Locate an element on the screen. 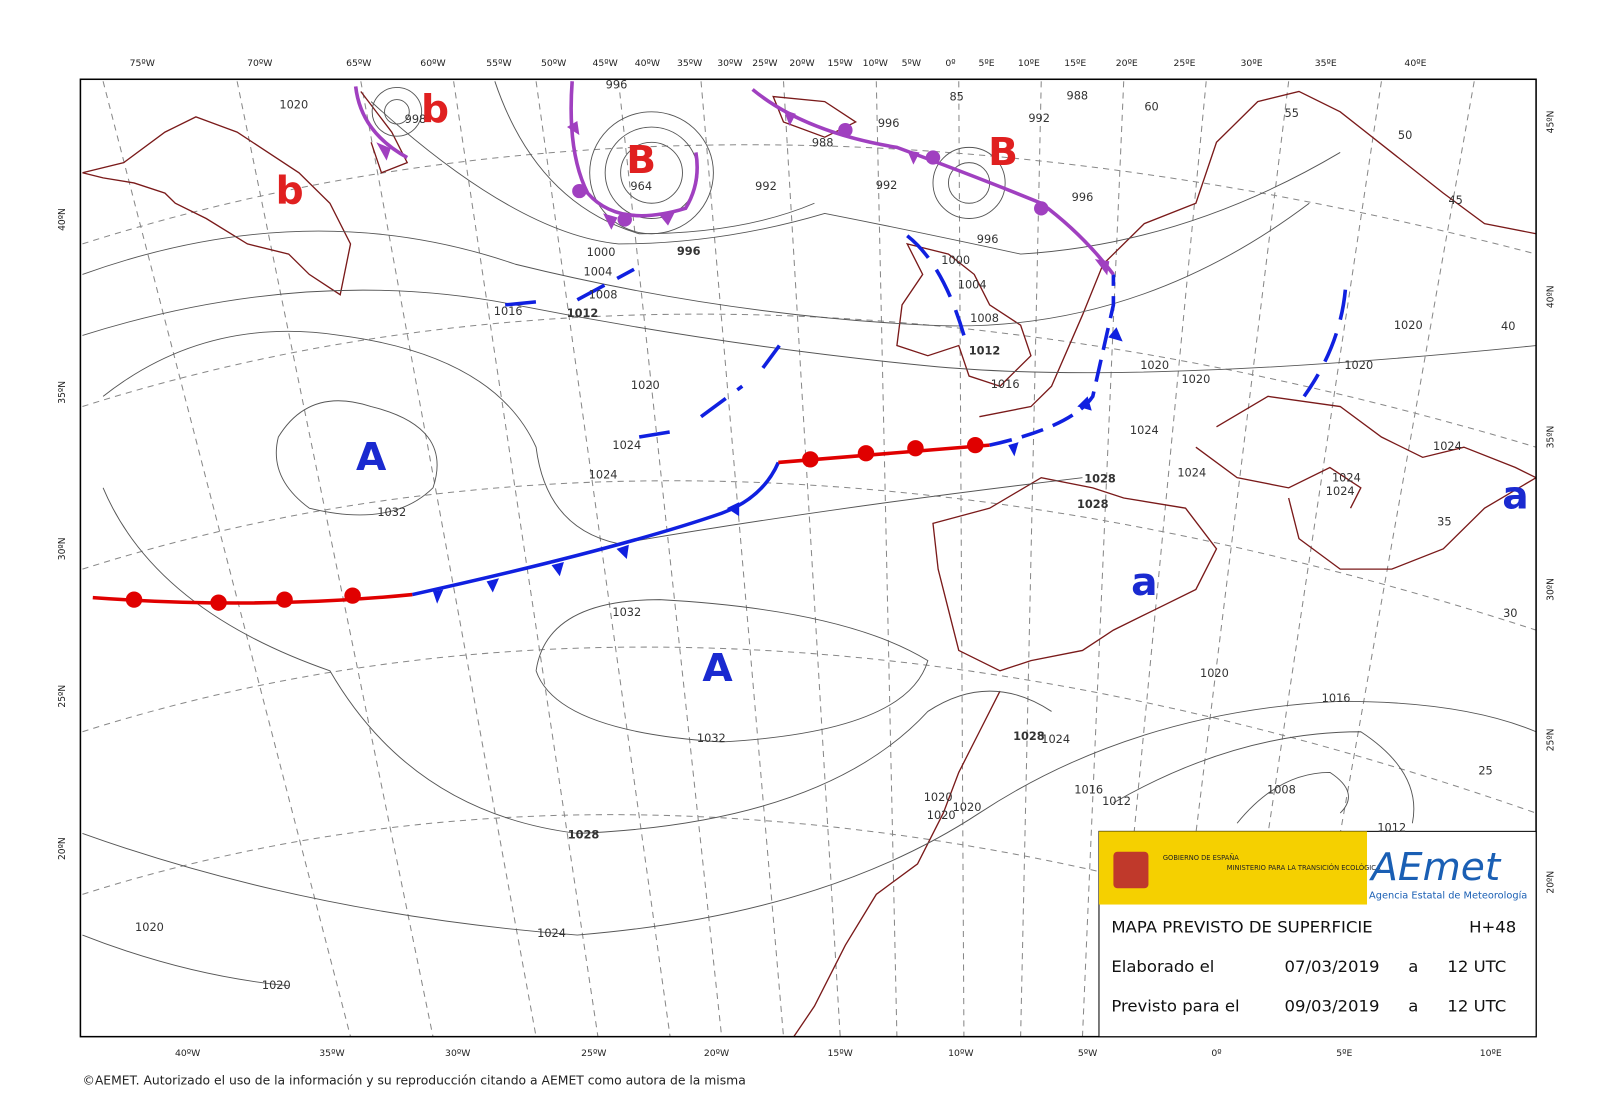 The height and width of the screenshot is (1120, 1600). lat-label: 35ºN is located at coordinates (1551, 437).